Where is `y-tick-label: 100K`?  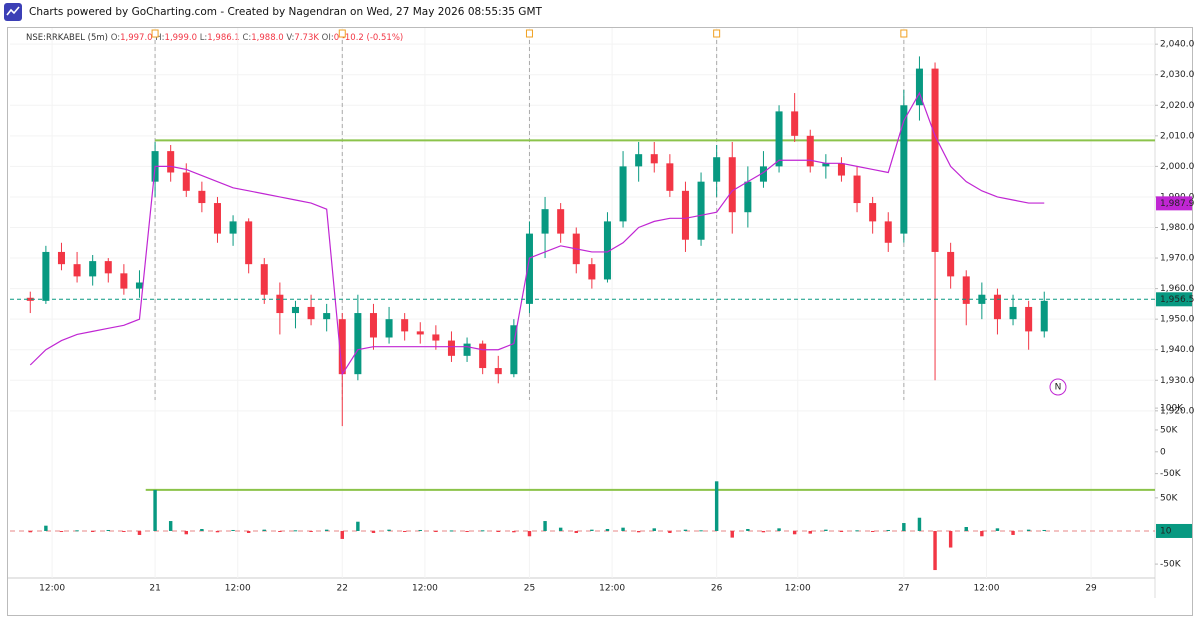 y-tick-label: 100K is located at coordinates (1172, 409).